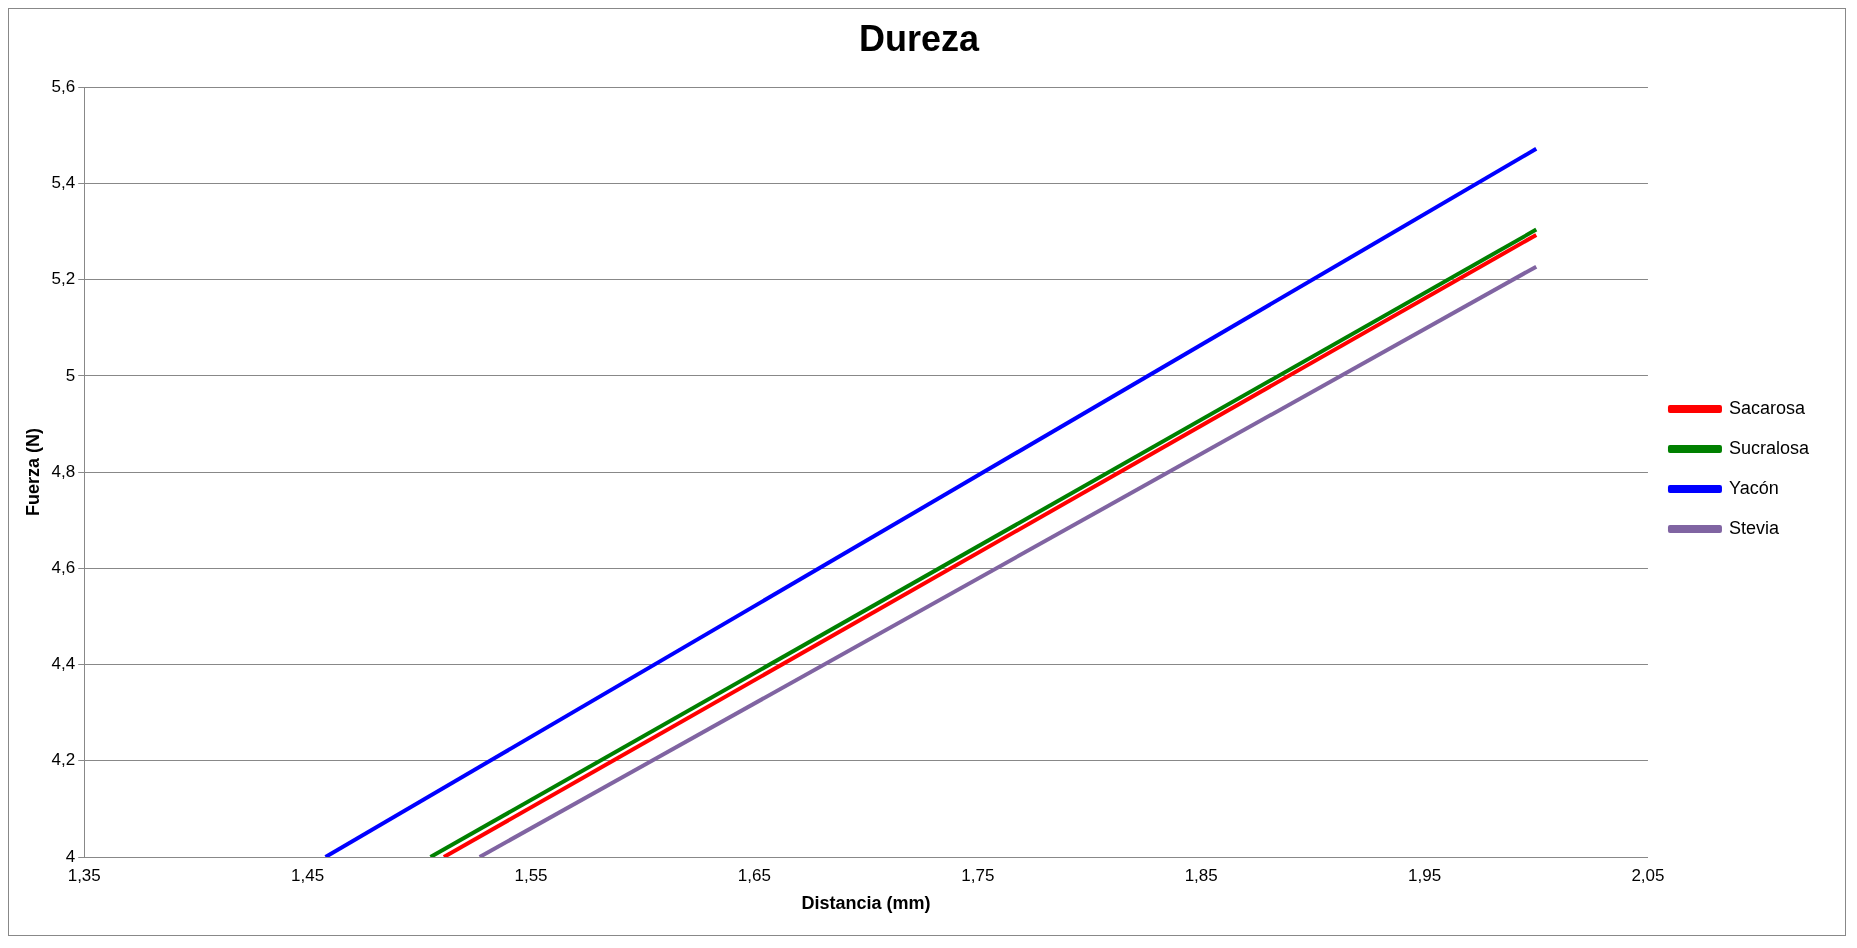 Image resolution: width=1857 pixels, height=948 pixels. What do you see at coordinates (32, 472) in the screenshot?
I see `y-axis-title: Fuerza (N)` at bounding box center [32, 472].